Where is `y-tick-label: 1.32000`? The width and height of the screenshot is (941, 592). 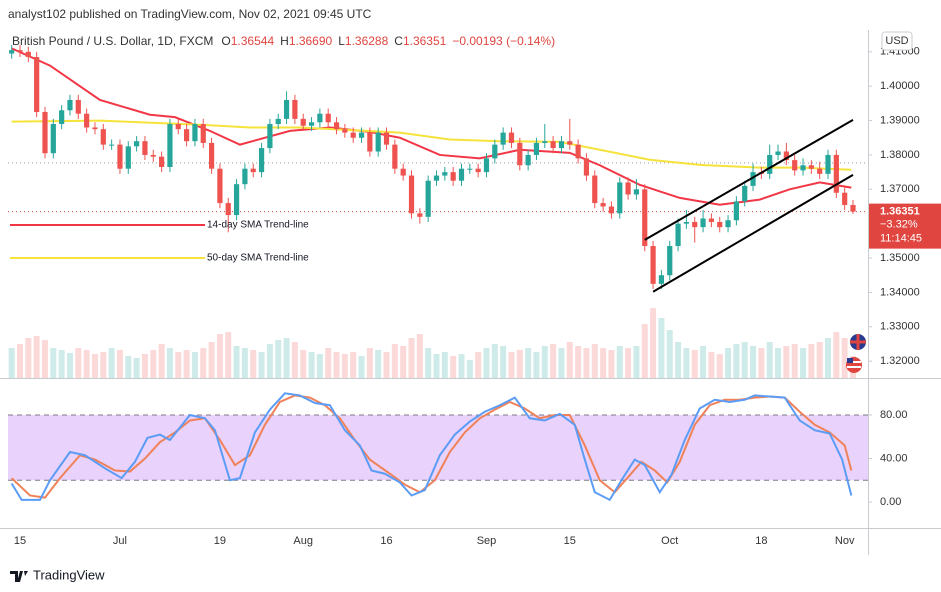
y-tick-label: 1.32000 is located at coordinates (900, 361).